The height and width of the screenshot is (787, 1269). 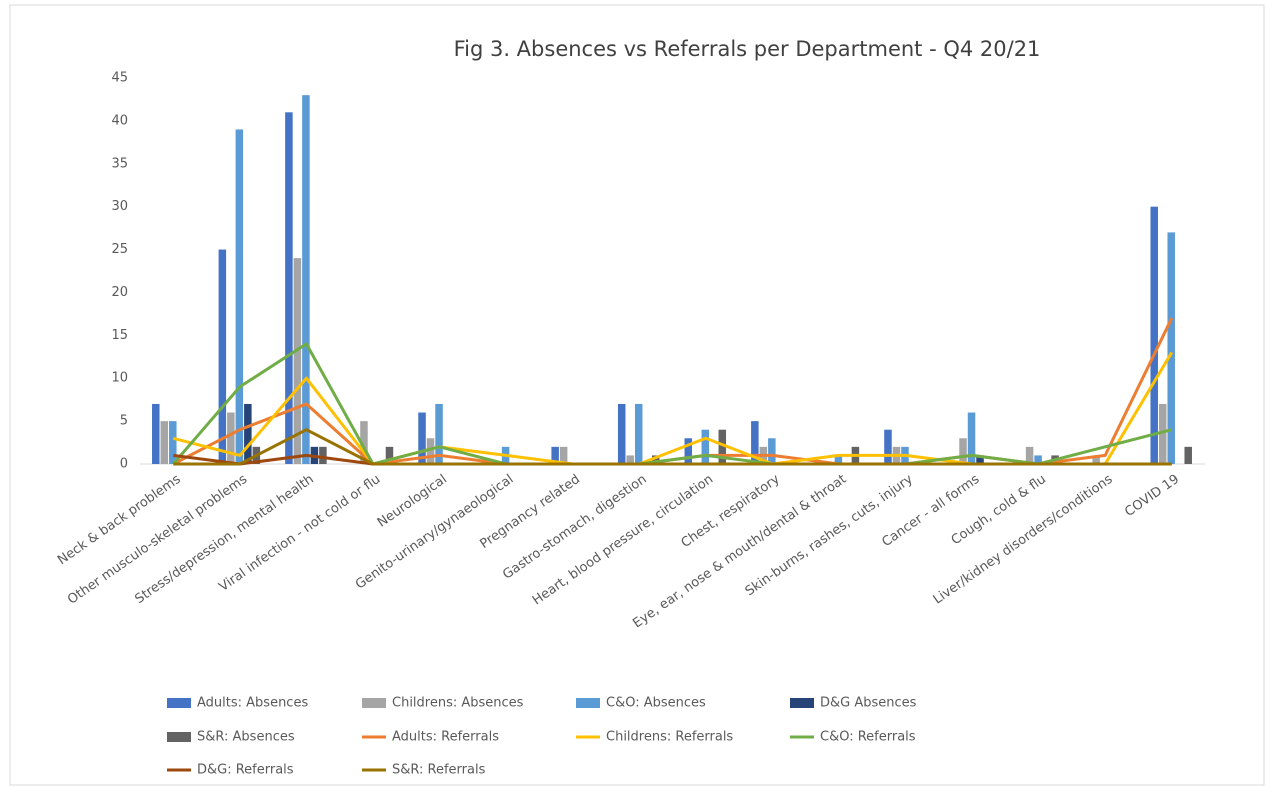 I want to click on legend-label: C&O: Absences, so click(x=656, y=703).